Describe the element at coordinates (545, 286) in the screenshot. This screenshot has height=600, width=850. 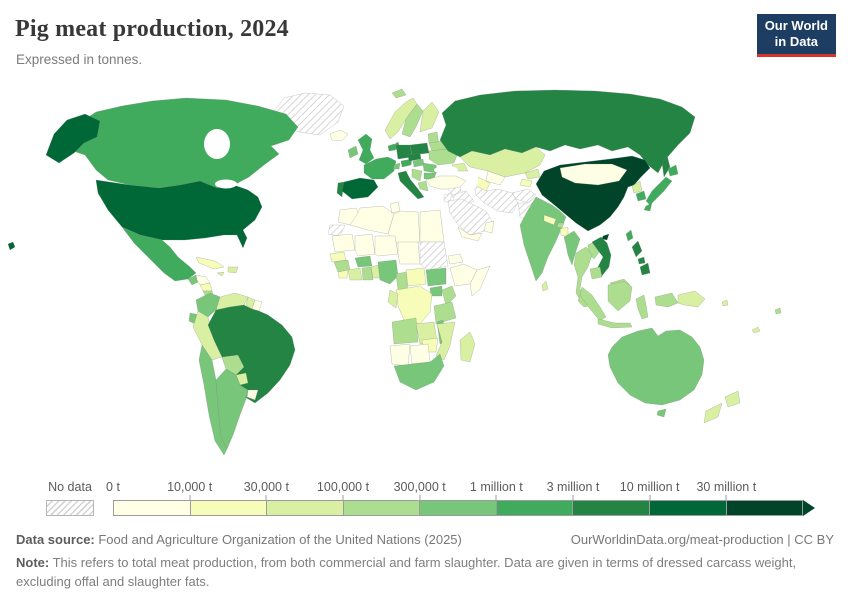
I see `country-sri-lanka` at that location.